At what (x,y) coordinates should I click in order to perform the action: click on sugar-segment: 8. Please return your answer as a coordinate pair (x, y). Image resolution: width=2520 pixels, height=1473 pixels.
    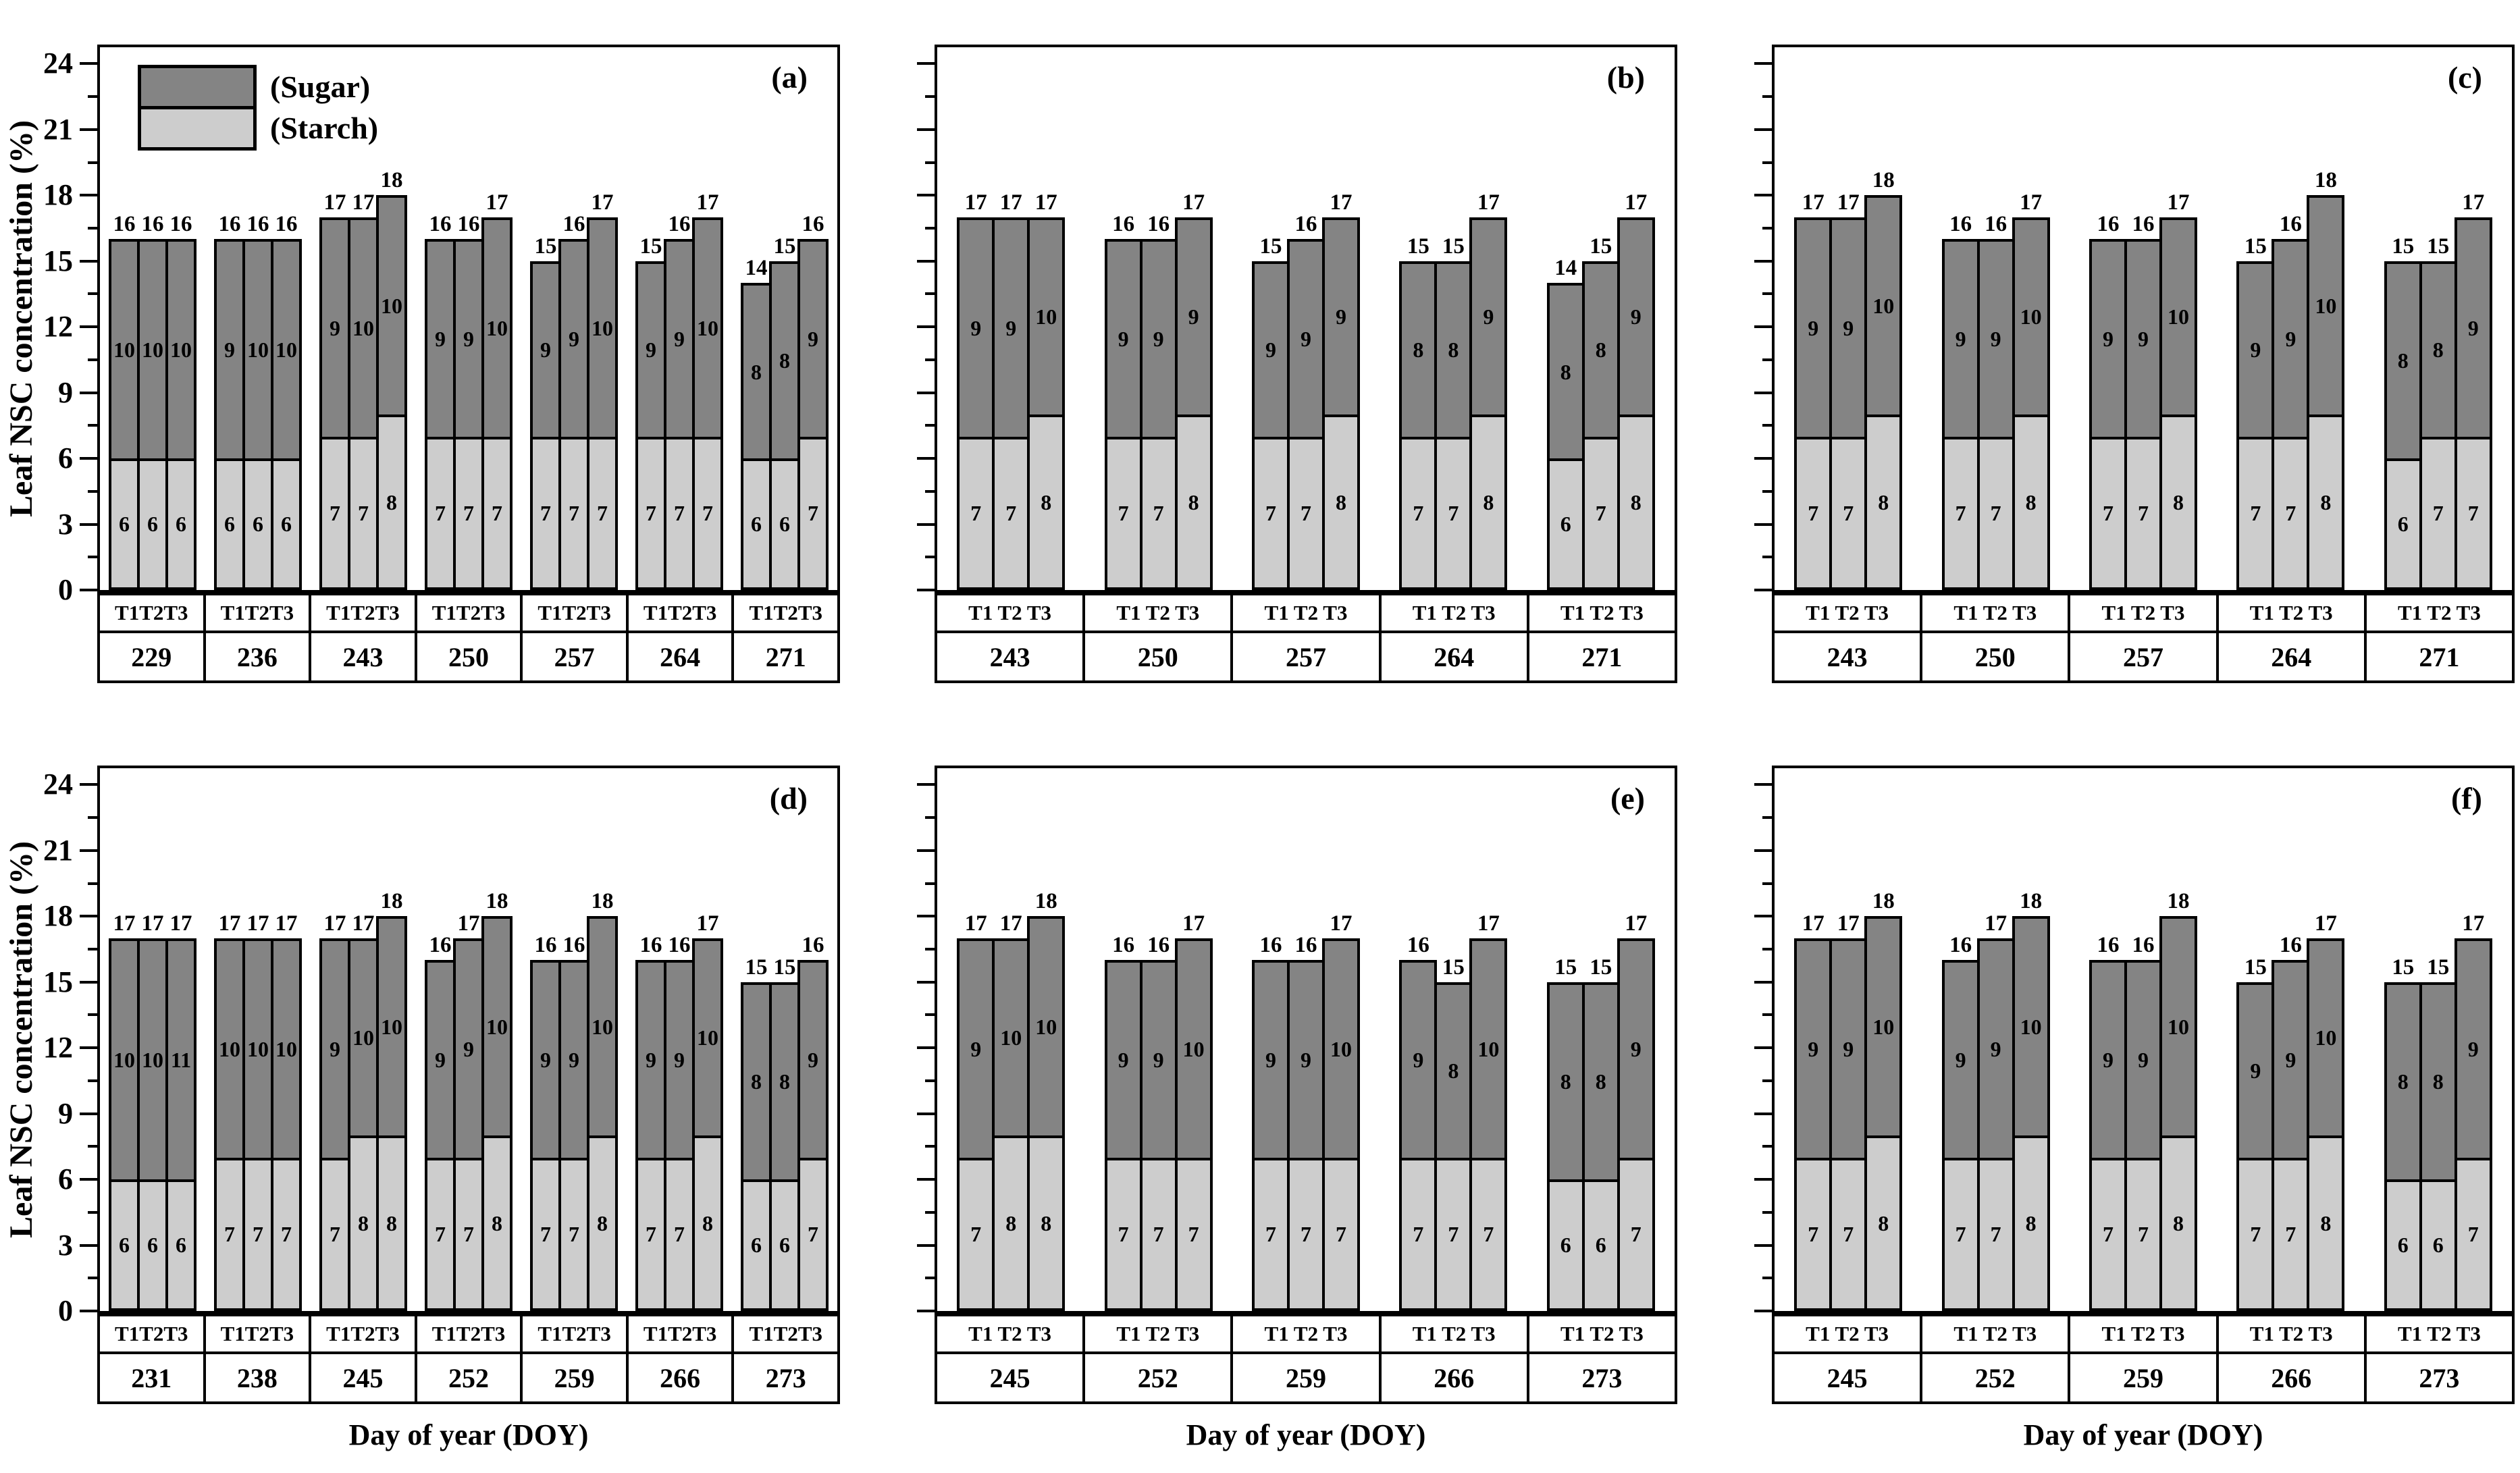
    Looking at the image, I should click on (2438, 1082).